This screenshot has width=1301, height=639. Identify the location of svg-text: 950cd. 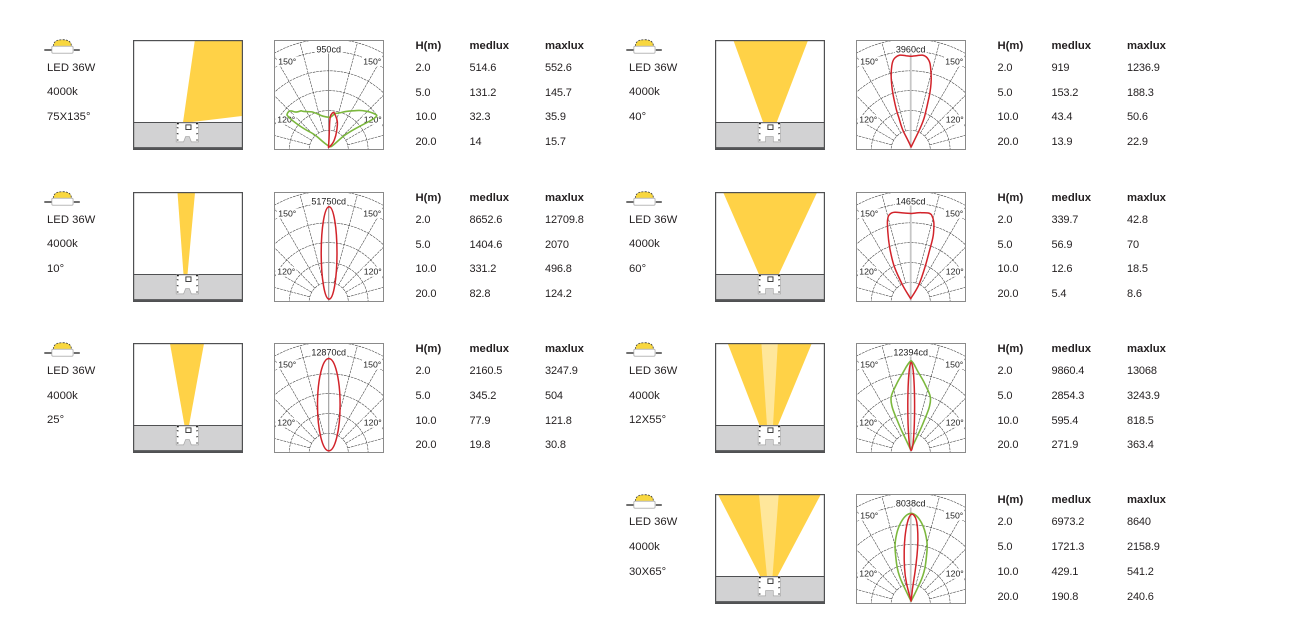
(328, 49).